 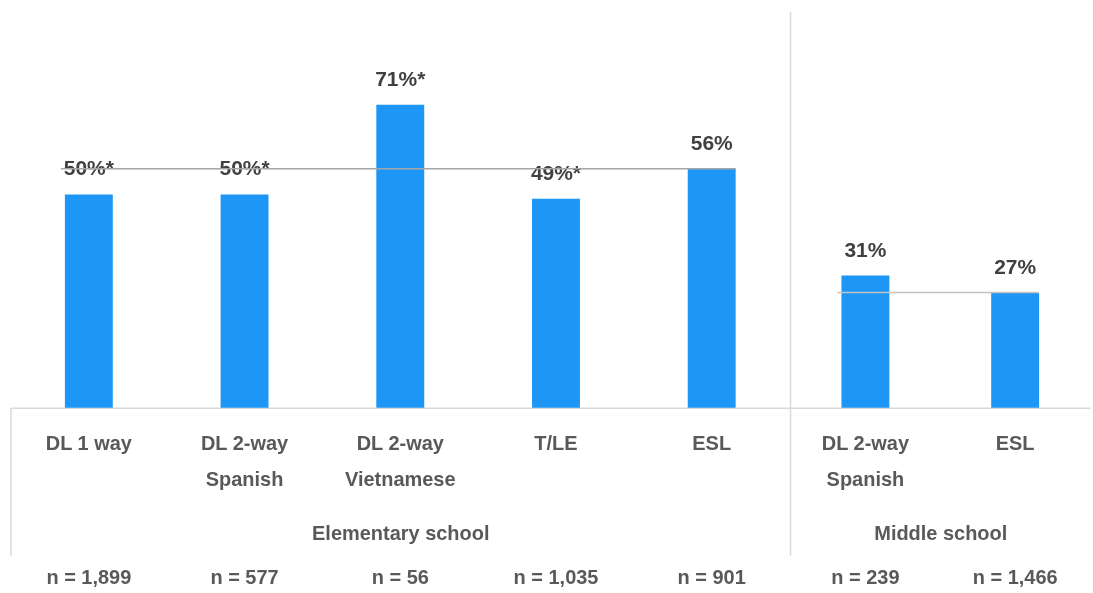 I want to click on text: n = 1,035, so click(x=556, y=577).